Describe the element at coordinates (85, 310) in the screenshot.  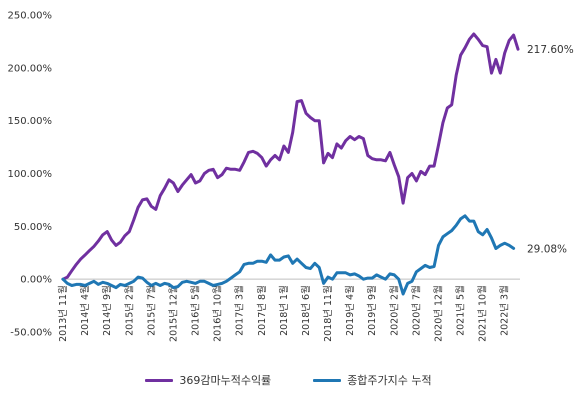
I see `x-tick-label: 2014년 4월` at that location.